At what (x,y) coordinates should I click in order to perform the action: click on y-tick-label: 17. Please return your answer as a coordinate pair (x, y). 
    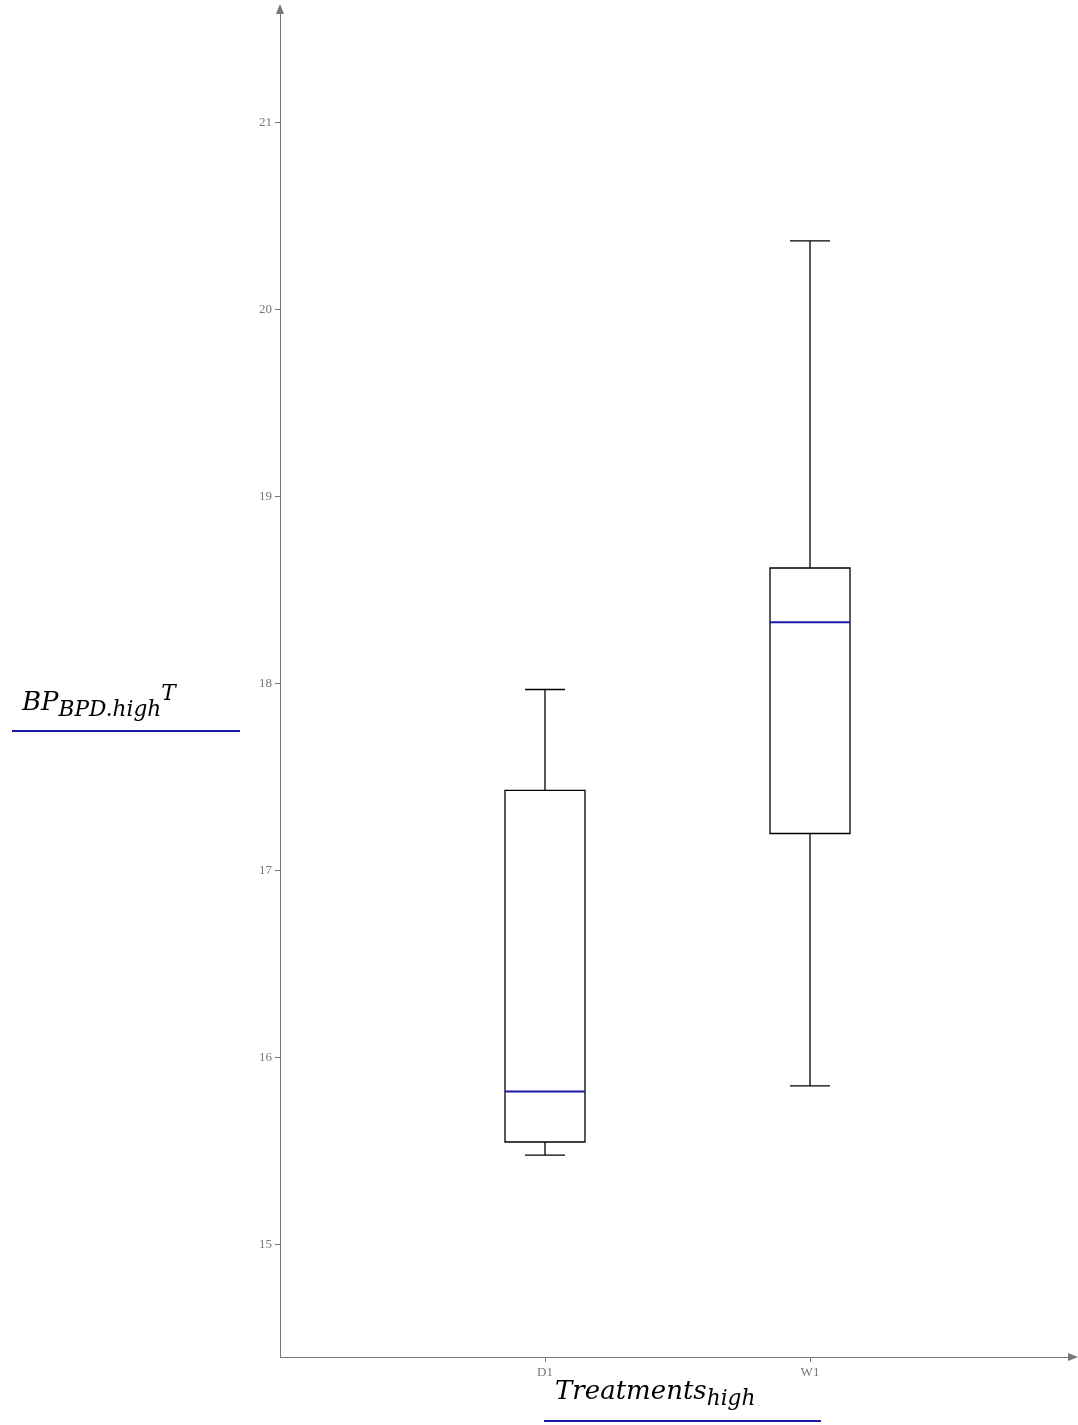
    Looking at the image, I should click on (266, 870).